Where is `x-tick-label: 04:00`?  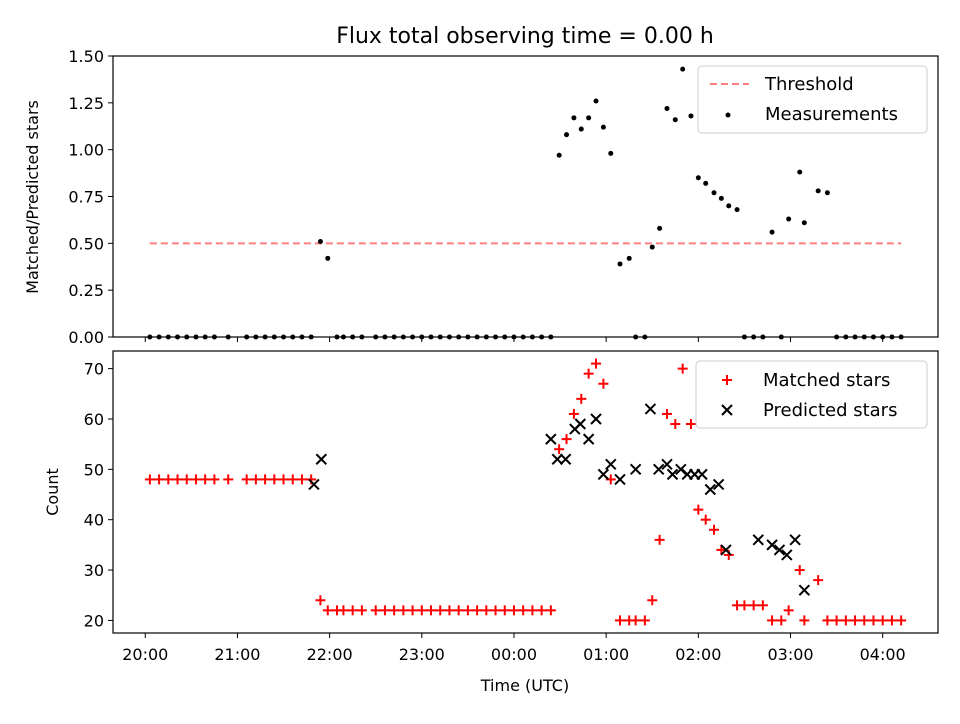
x-tick-label: 04:00 is located at coordinates (883, 654).